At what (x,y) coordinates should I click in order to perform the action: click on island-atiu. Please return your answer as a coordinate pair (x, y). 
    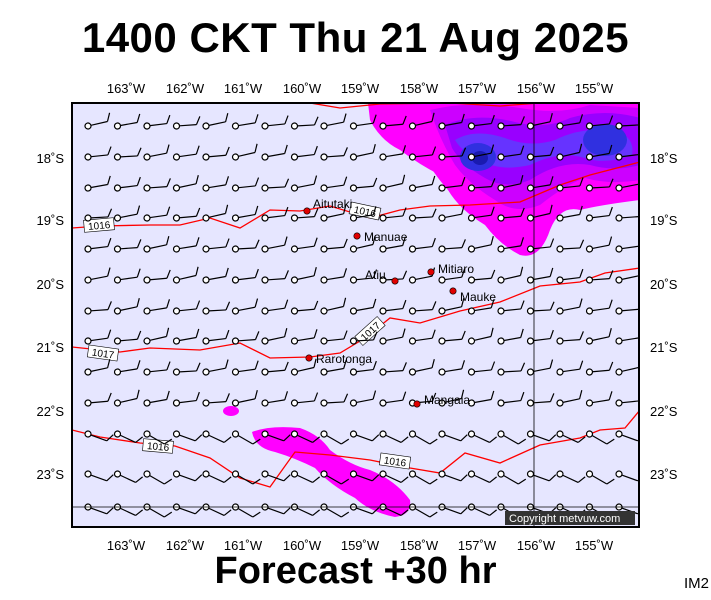
    Looking at the image, I should click on (395, 281).